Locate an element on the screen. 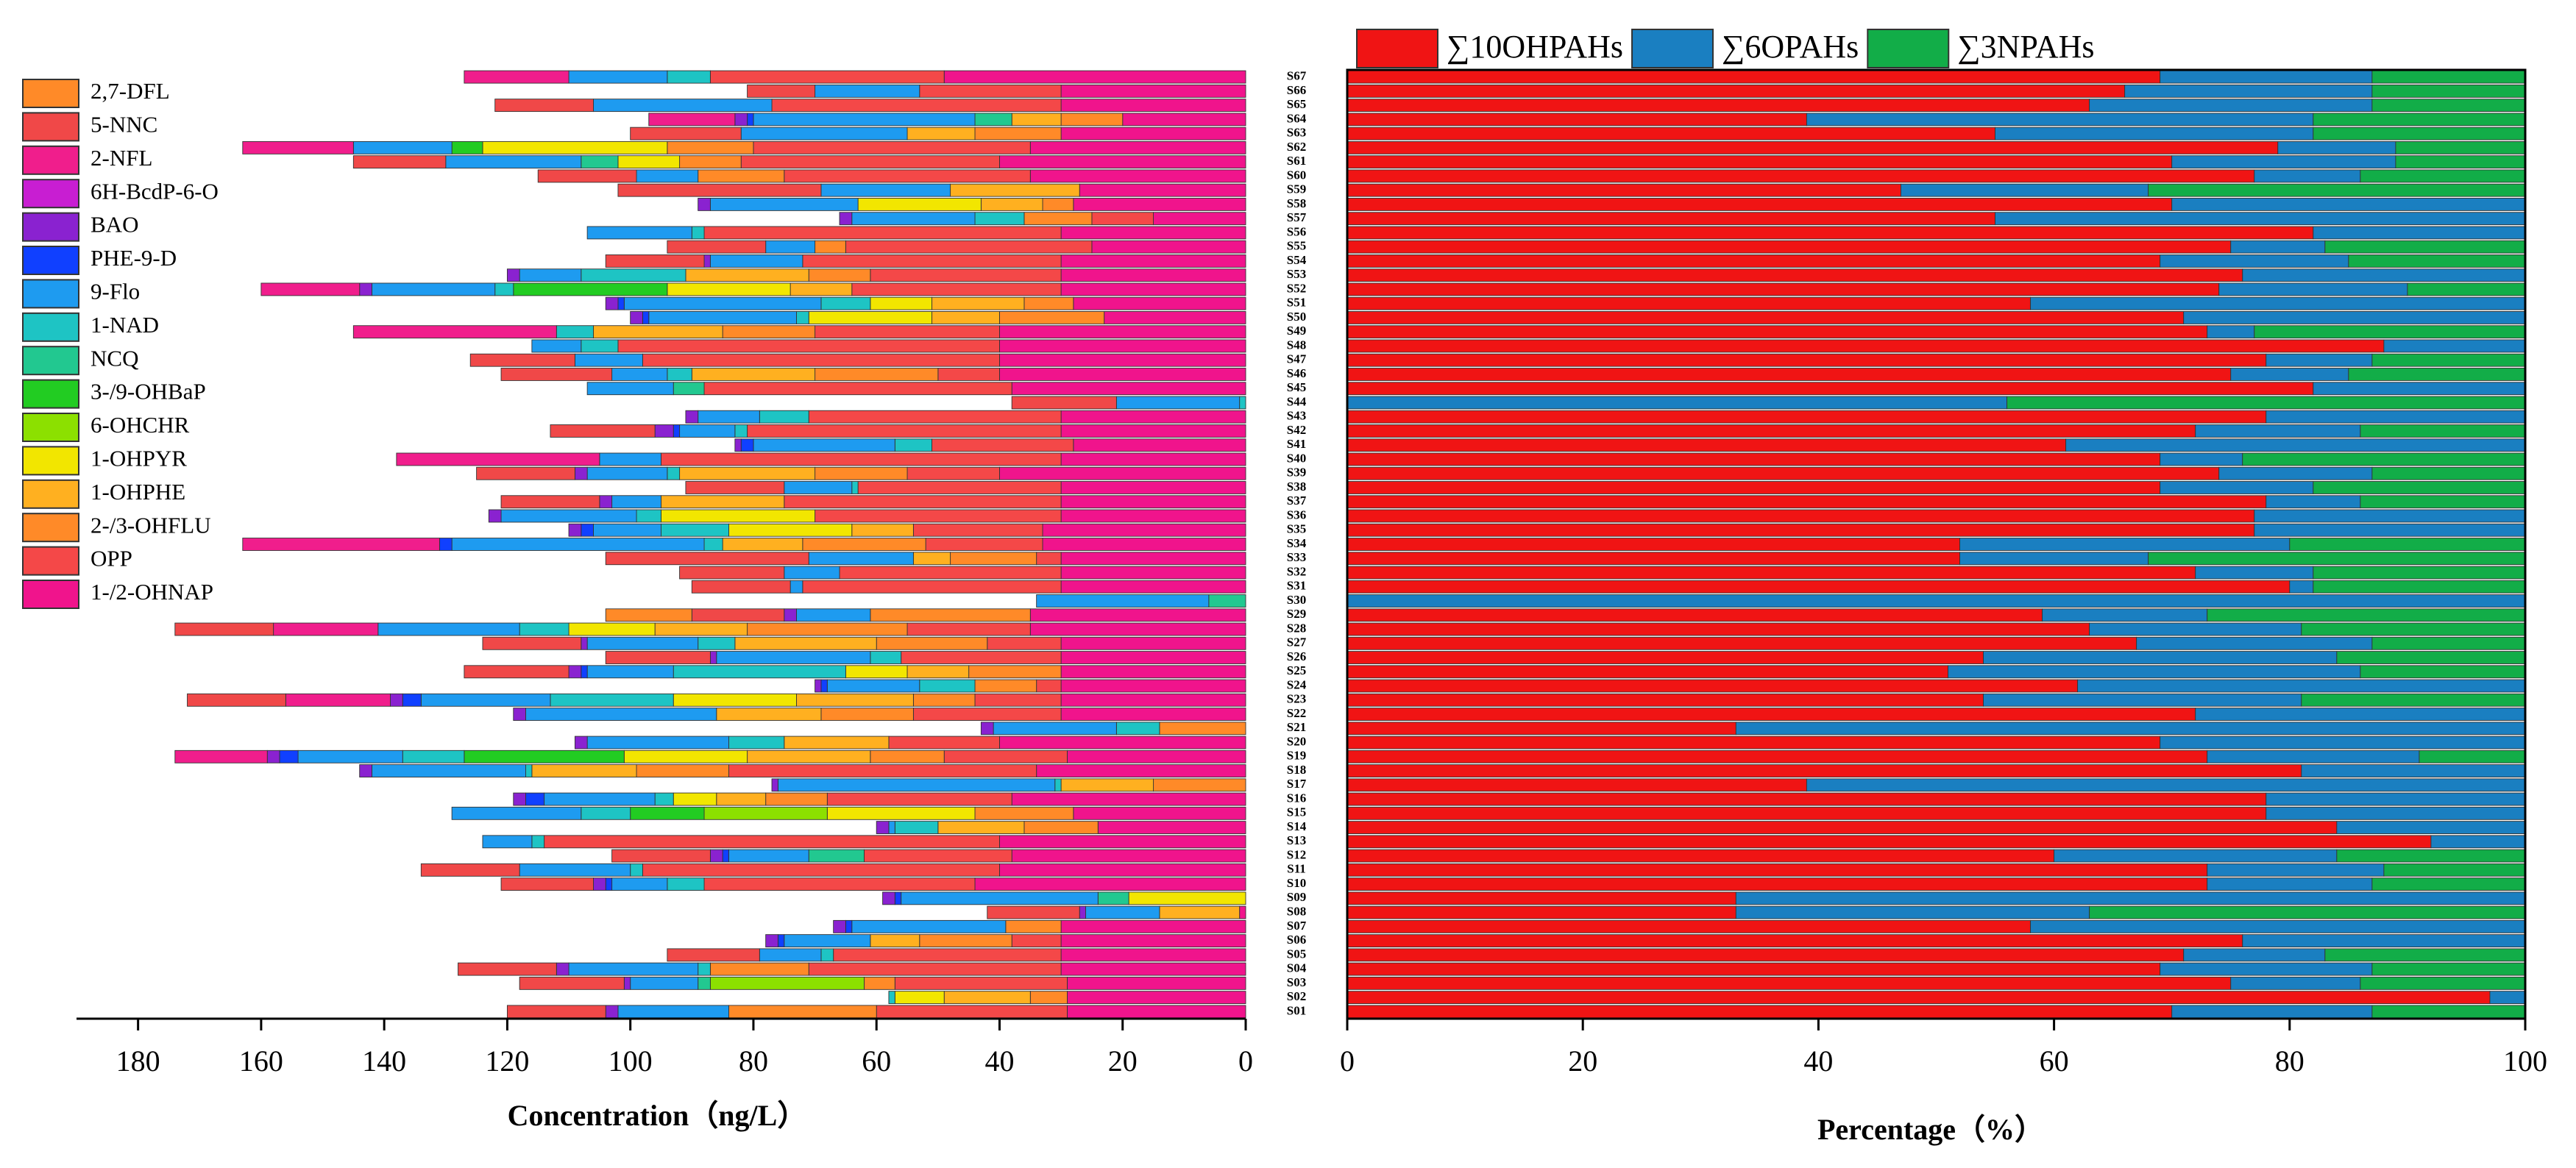 Image resolution: width=2576 pixels, height=1168 pixels. legend-label: 2-/3-OHFLU is located at coordinates (151, 525).